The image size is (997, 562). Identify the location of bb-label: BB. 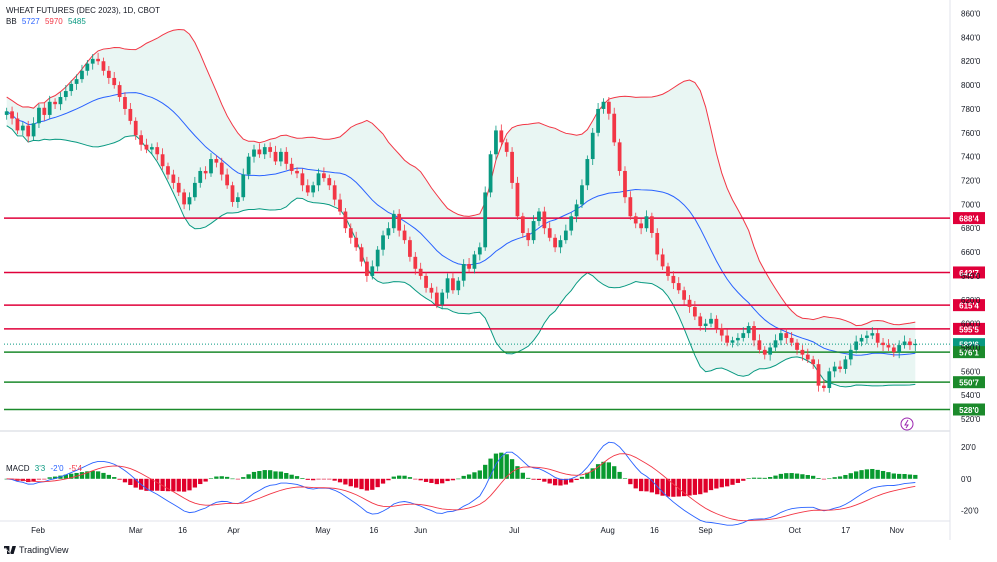
(11, 21).